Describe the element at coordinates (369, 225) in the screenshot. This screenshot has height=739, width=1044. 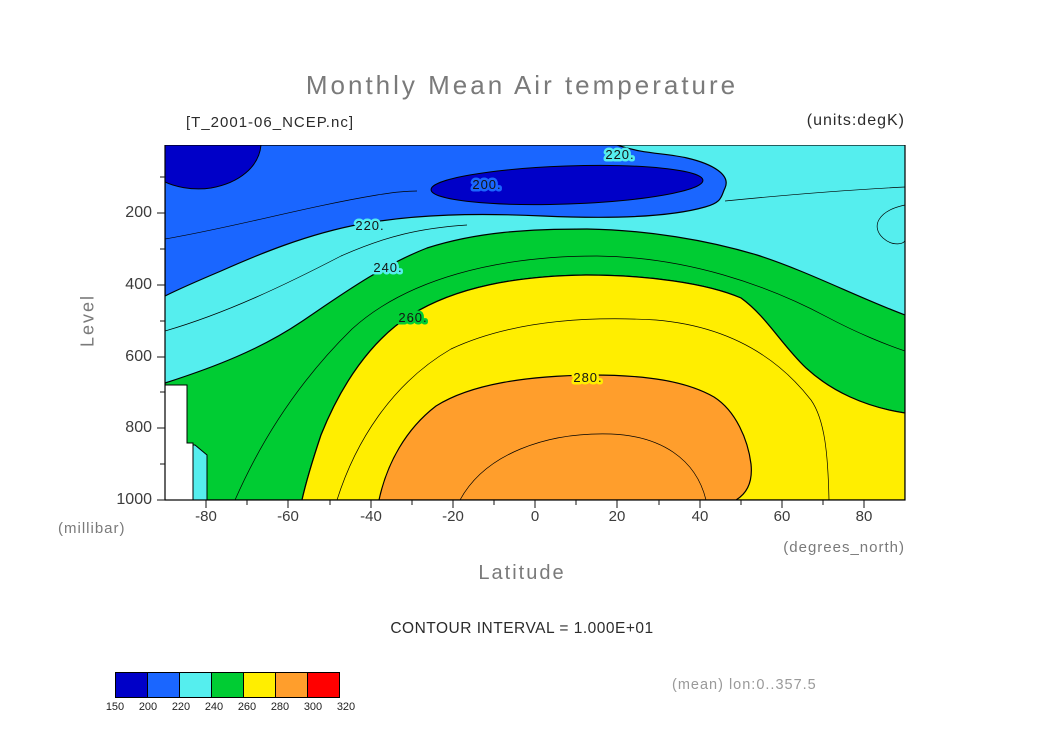
I see `contour-label-220-mid: 220.` at that location.